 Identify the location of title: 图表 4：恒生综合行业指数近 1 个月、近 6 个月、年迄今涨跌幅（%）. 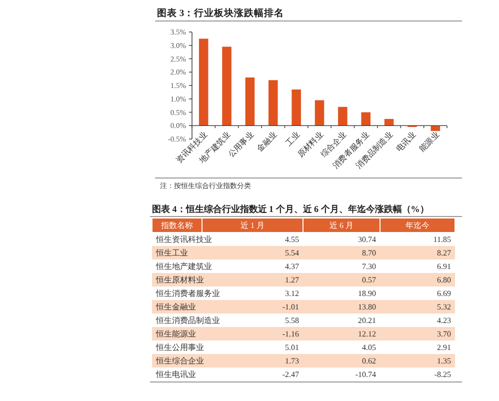
(290, 209).